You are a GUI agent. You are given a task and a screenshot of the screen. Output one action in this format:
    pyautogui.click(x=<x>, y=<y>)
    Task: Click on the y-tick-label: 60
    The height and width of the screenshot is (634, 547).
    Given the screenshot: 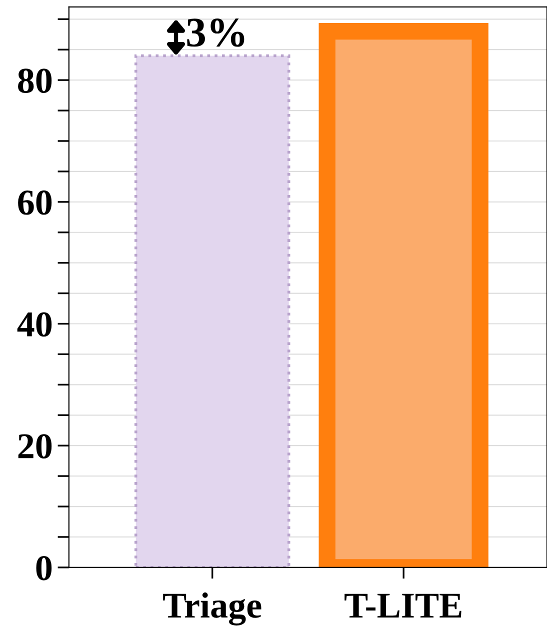 What is the action you would take?
    pyautogui.click(x=35, y=202)
    